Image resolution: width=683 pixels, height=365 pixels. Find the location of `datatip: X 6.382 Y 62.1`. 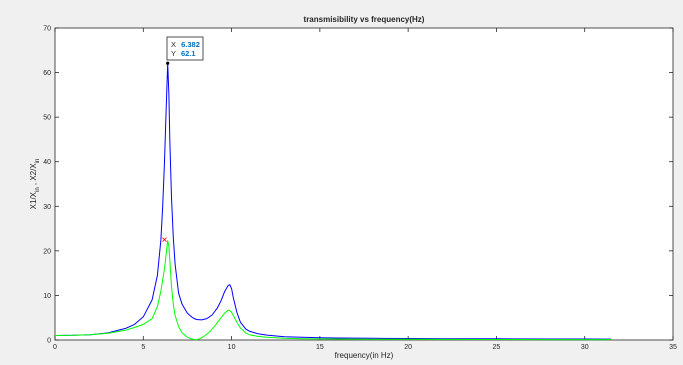

datatip: X 6.382 Y 62.1 is located at coordinates (185, 48).